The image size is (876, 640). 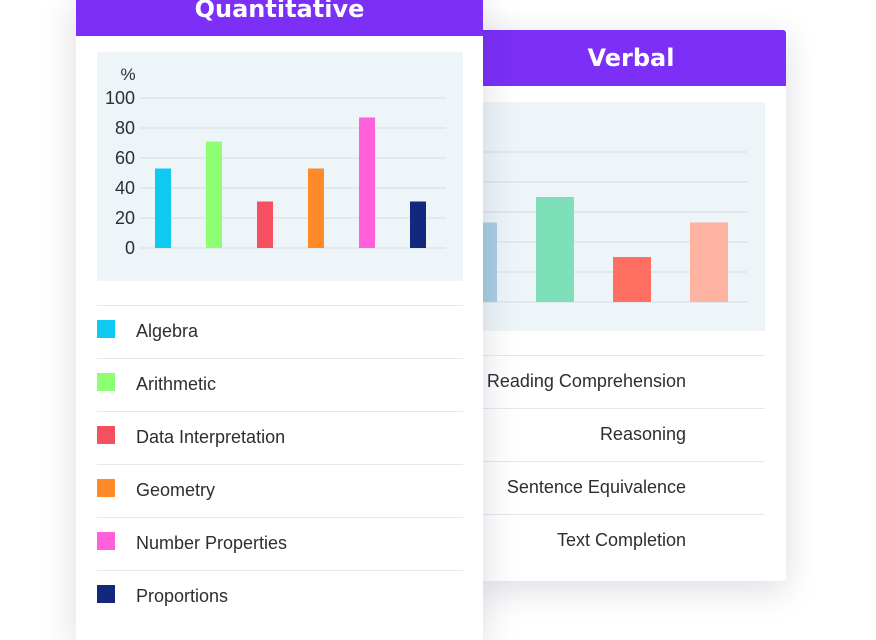 I want to click on y-axis-unit: %, so click(x=127, y=74).